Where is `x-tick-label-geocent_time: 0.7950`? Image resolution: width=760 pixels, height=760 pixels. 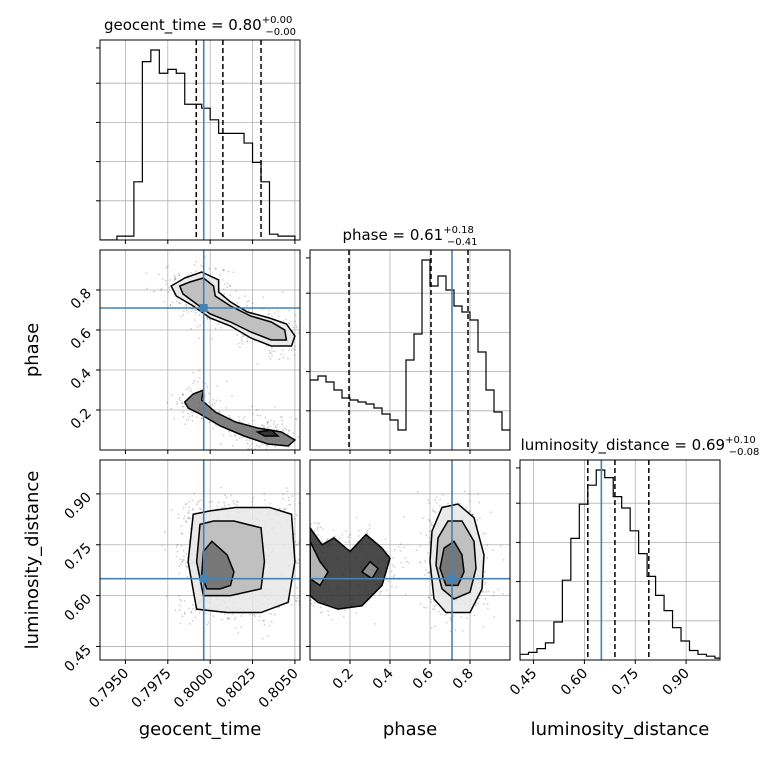 x-tick-label-geocent_time: 0.7950 is located at coordinates (109, 689).